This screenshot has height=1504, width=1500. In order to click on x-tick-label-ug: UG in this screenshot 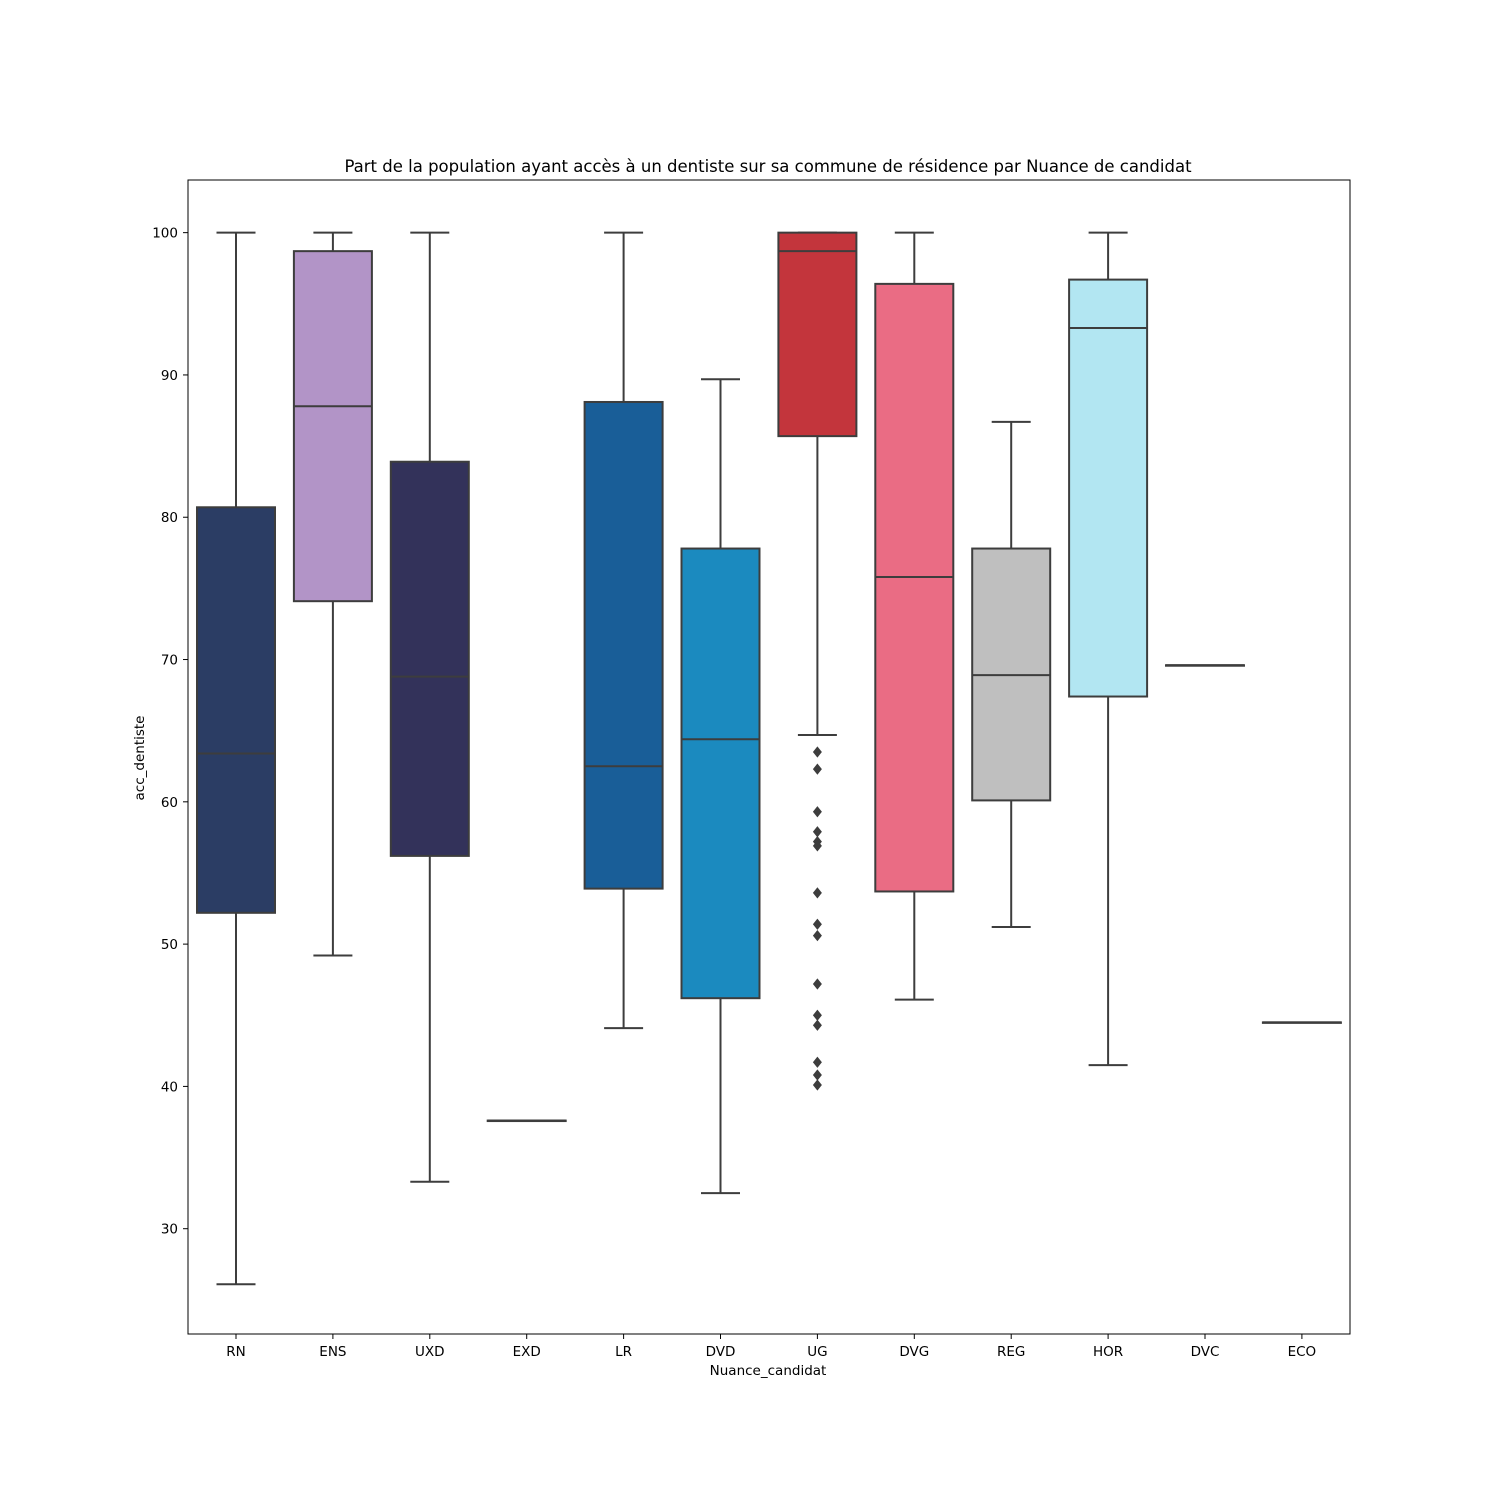, I will do `click(817, 1352)`.